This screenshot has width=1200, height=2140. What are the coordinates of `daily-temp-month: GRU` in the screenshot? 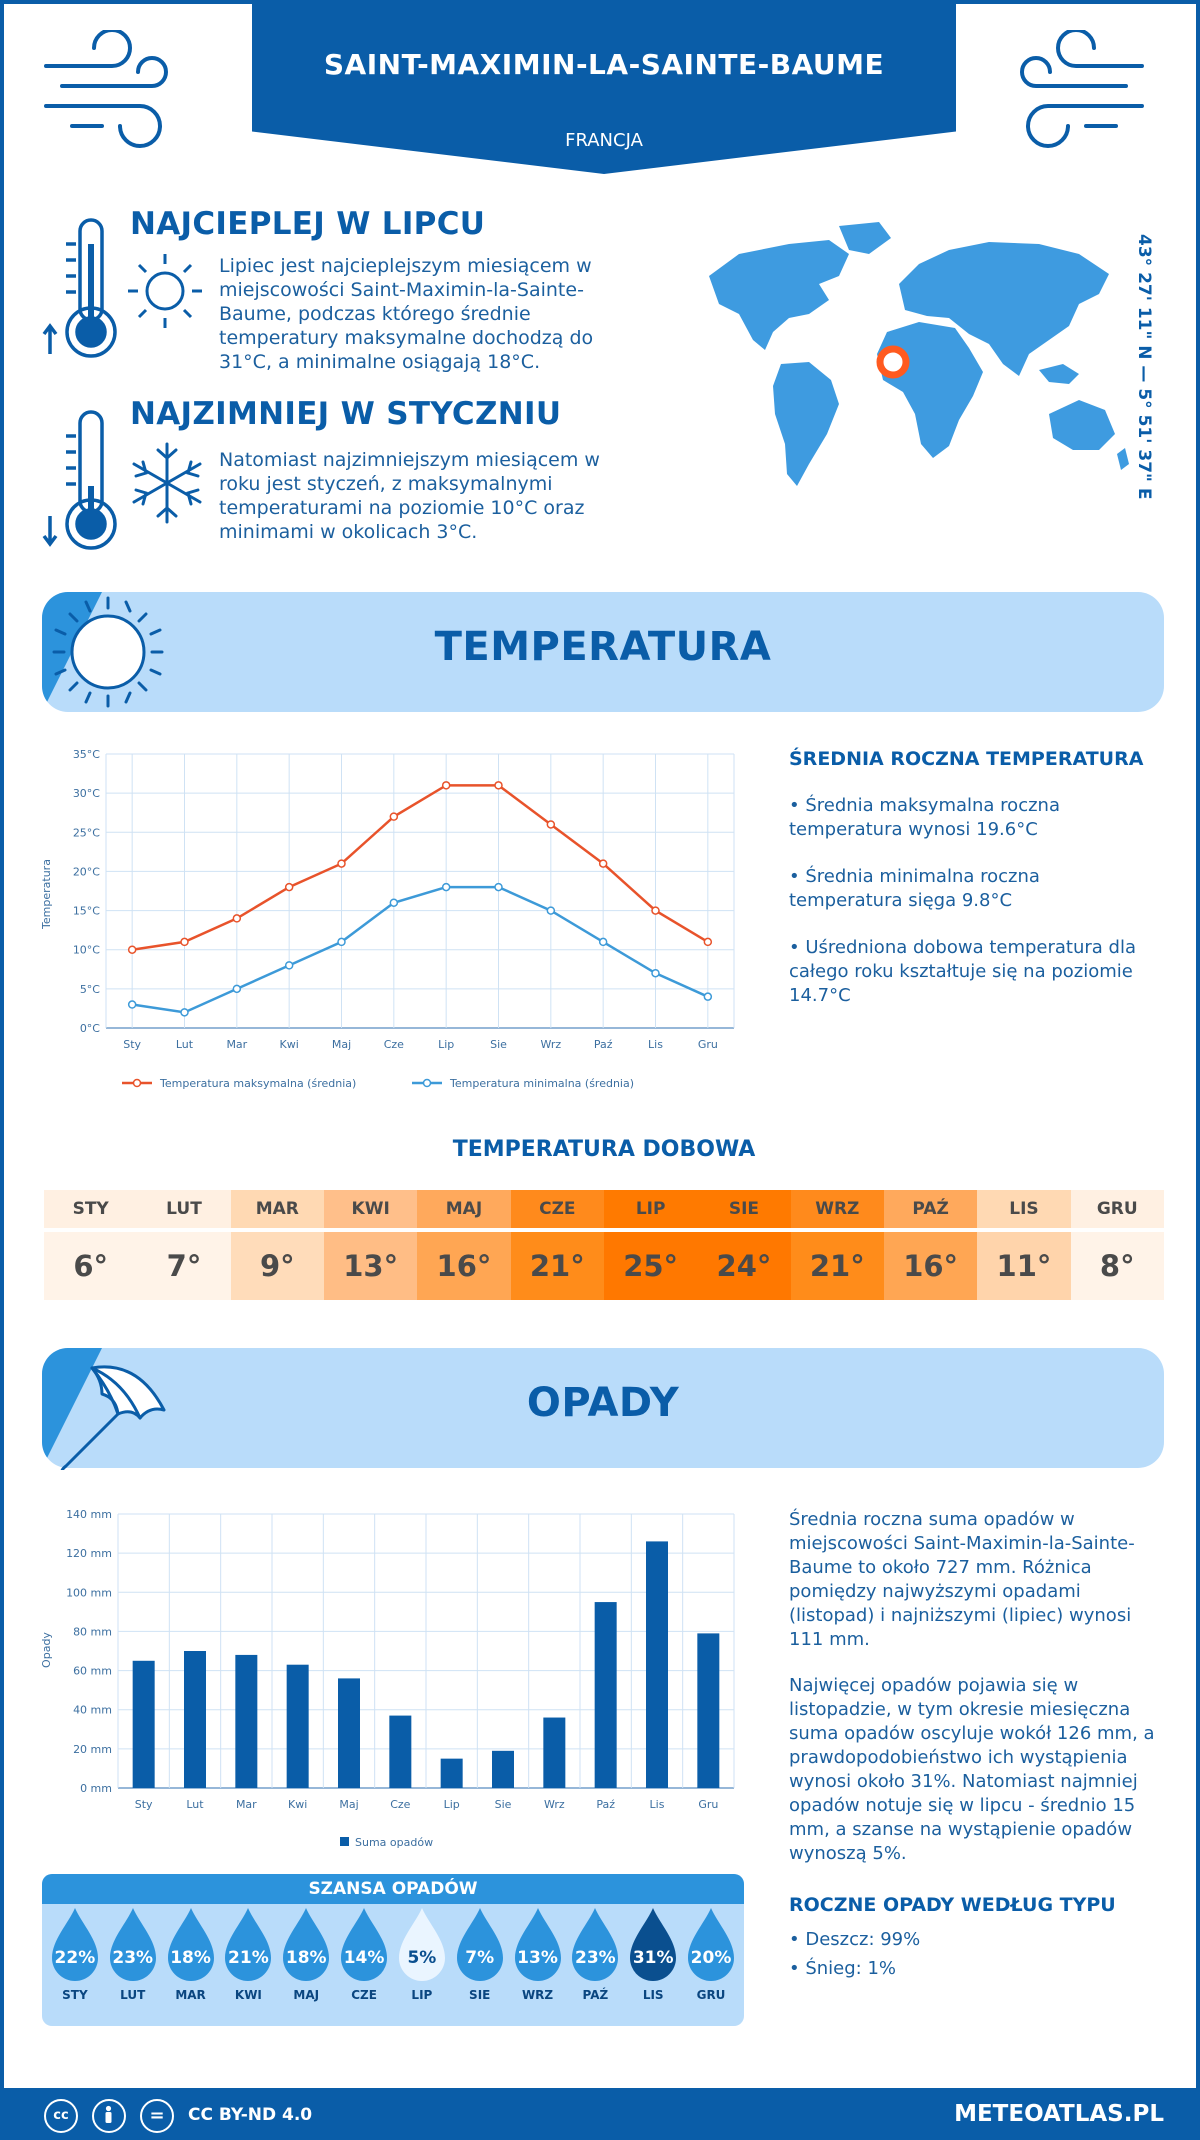 It's located at (1117, 1209).